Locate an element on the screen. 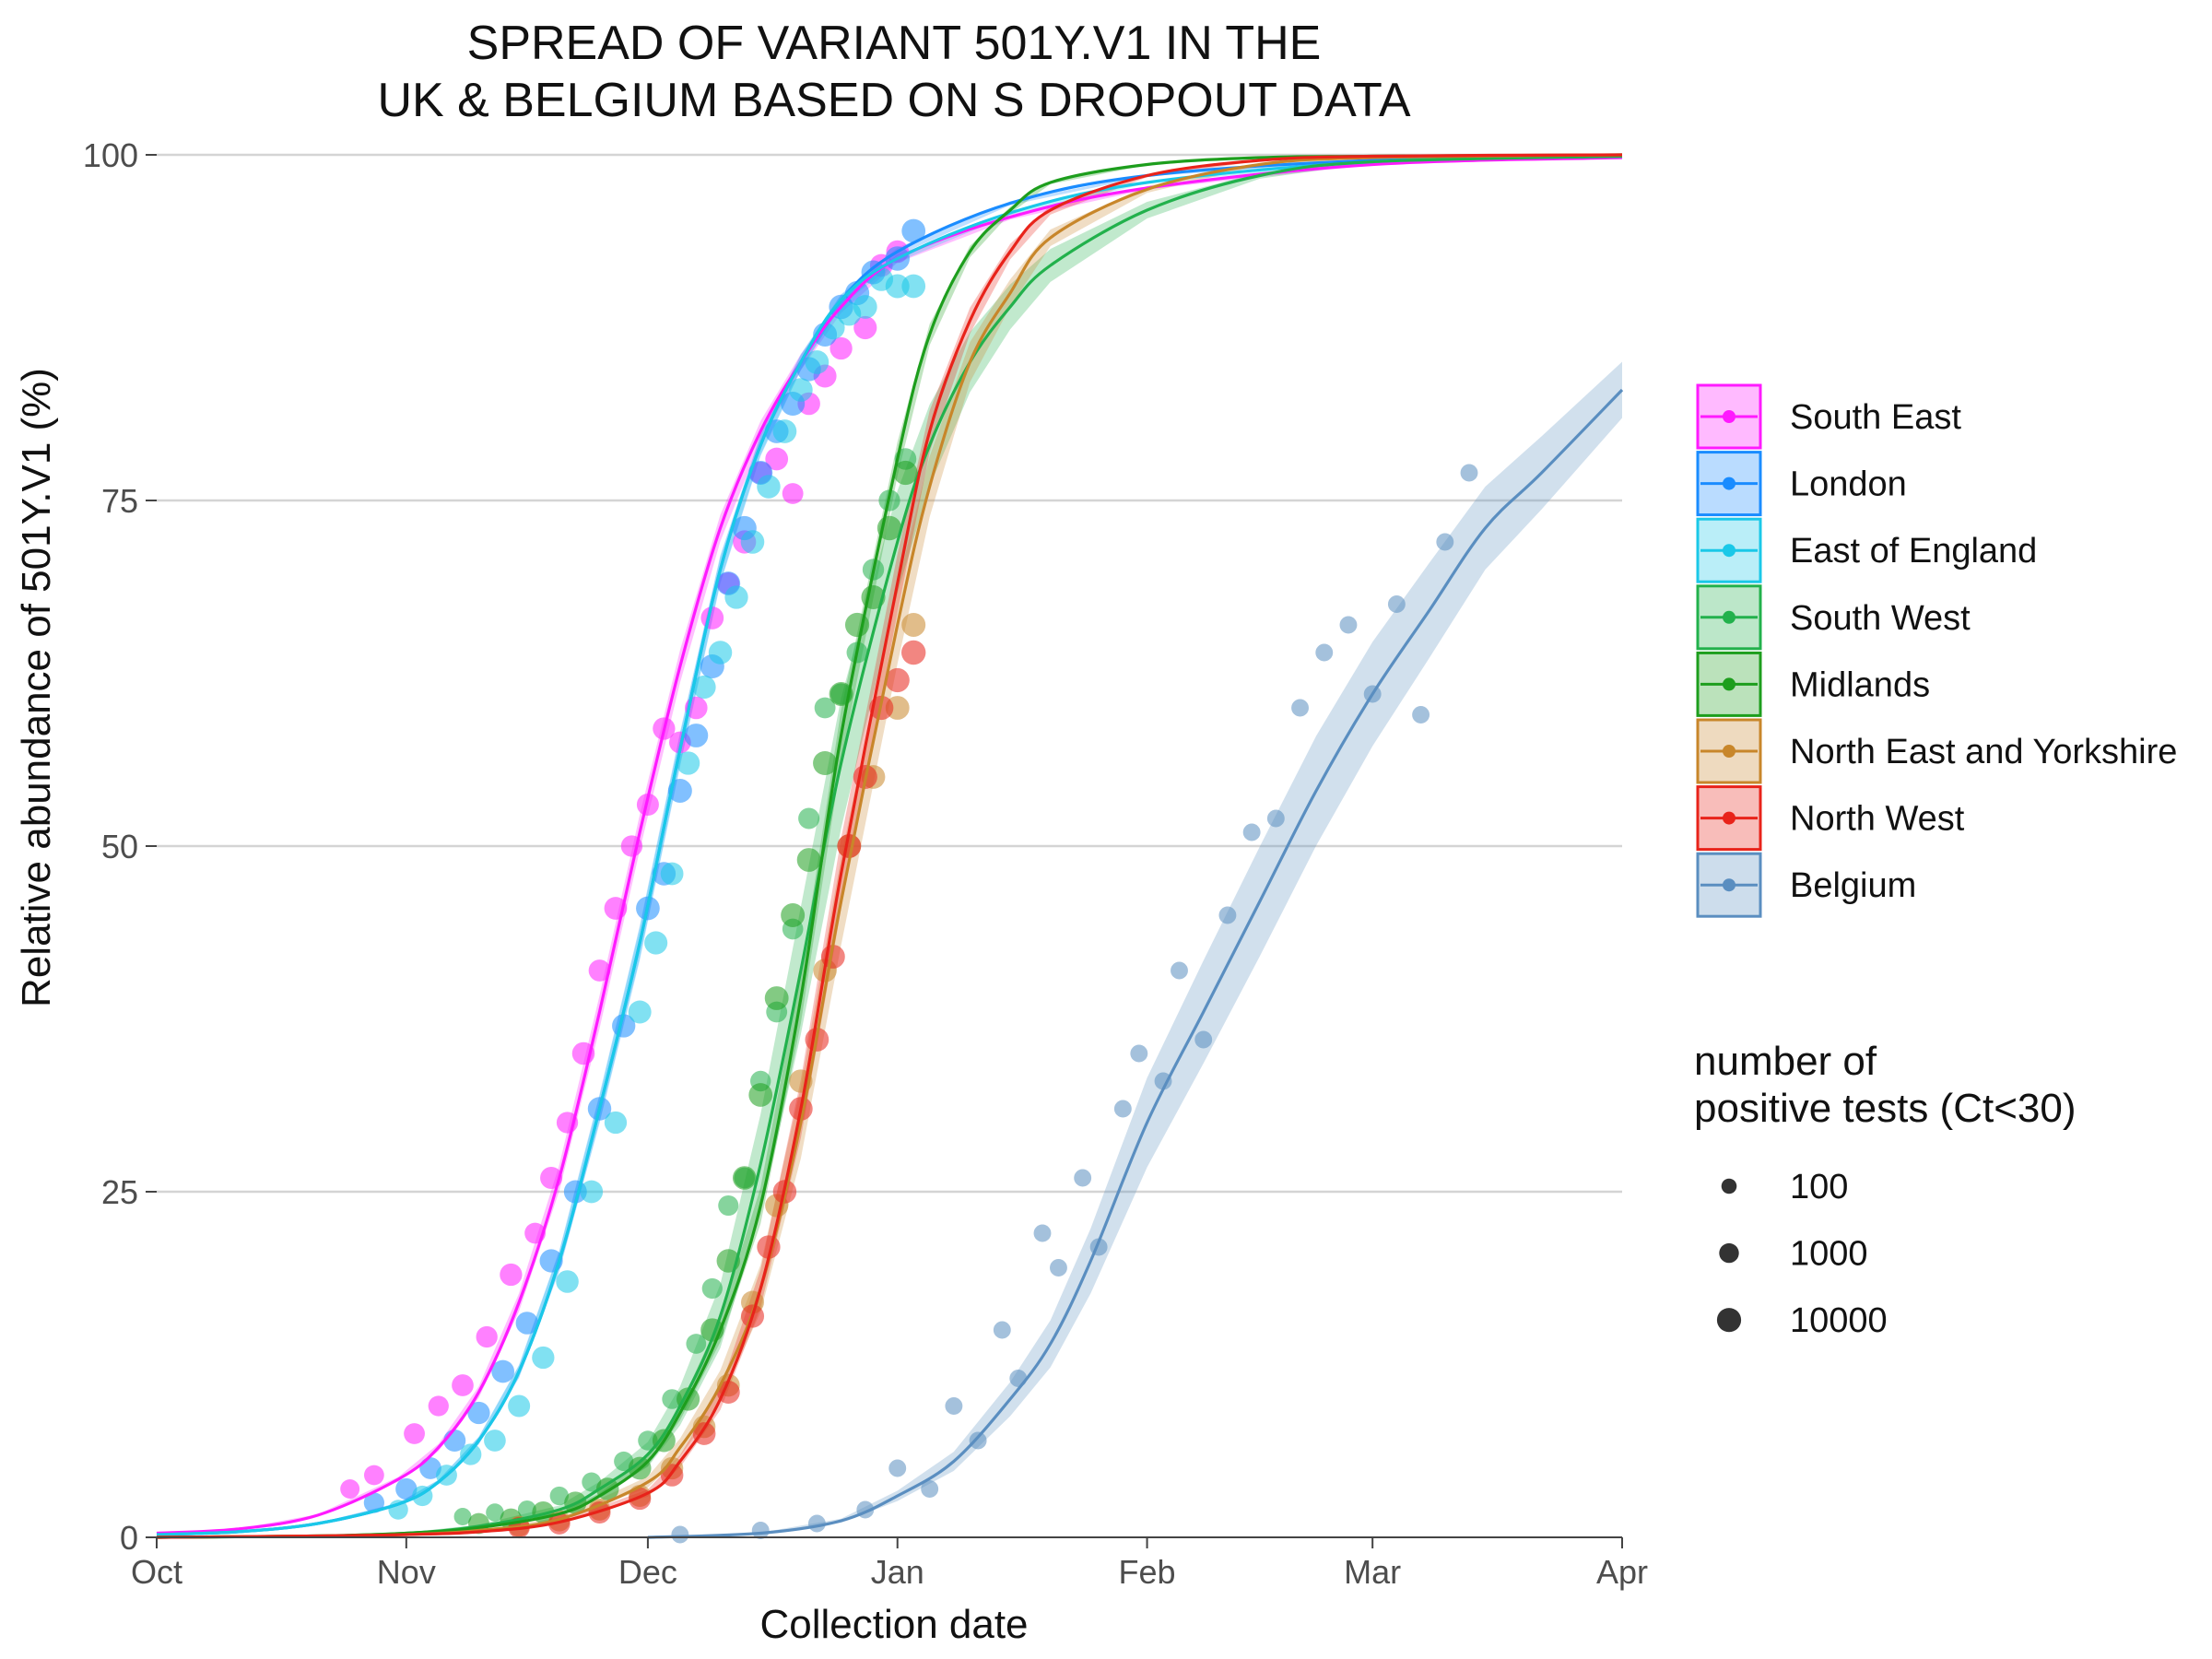 This screenshot has width=2212, height=1659. legend-item-east-of-england: East of England is located at coordinates (1866, 550).